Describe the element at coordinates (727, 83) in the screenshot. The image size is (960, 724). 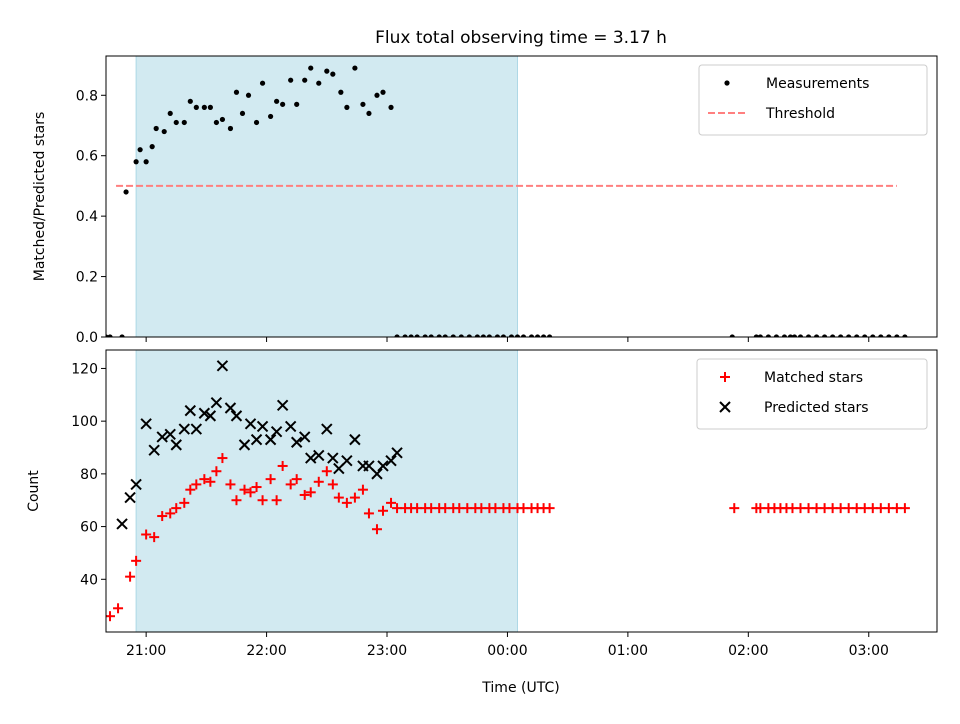
I see `legend-measurements-marker` at that location.